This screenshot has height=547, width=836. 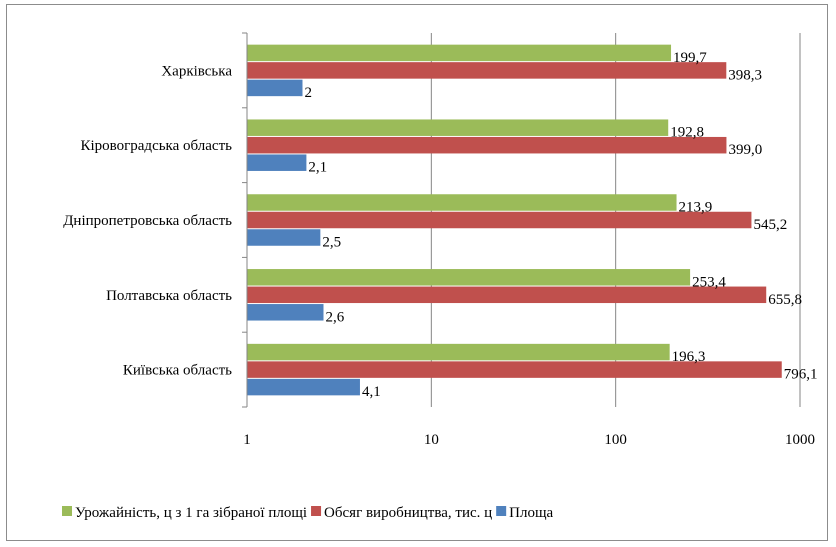 What do you see at coordinates (317, 168) in the screenshot?
I see `data-label: 2,1` at bounding box center [317, 168].